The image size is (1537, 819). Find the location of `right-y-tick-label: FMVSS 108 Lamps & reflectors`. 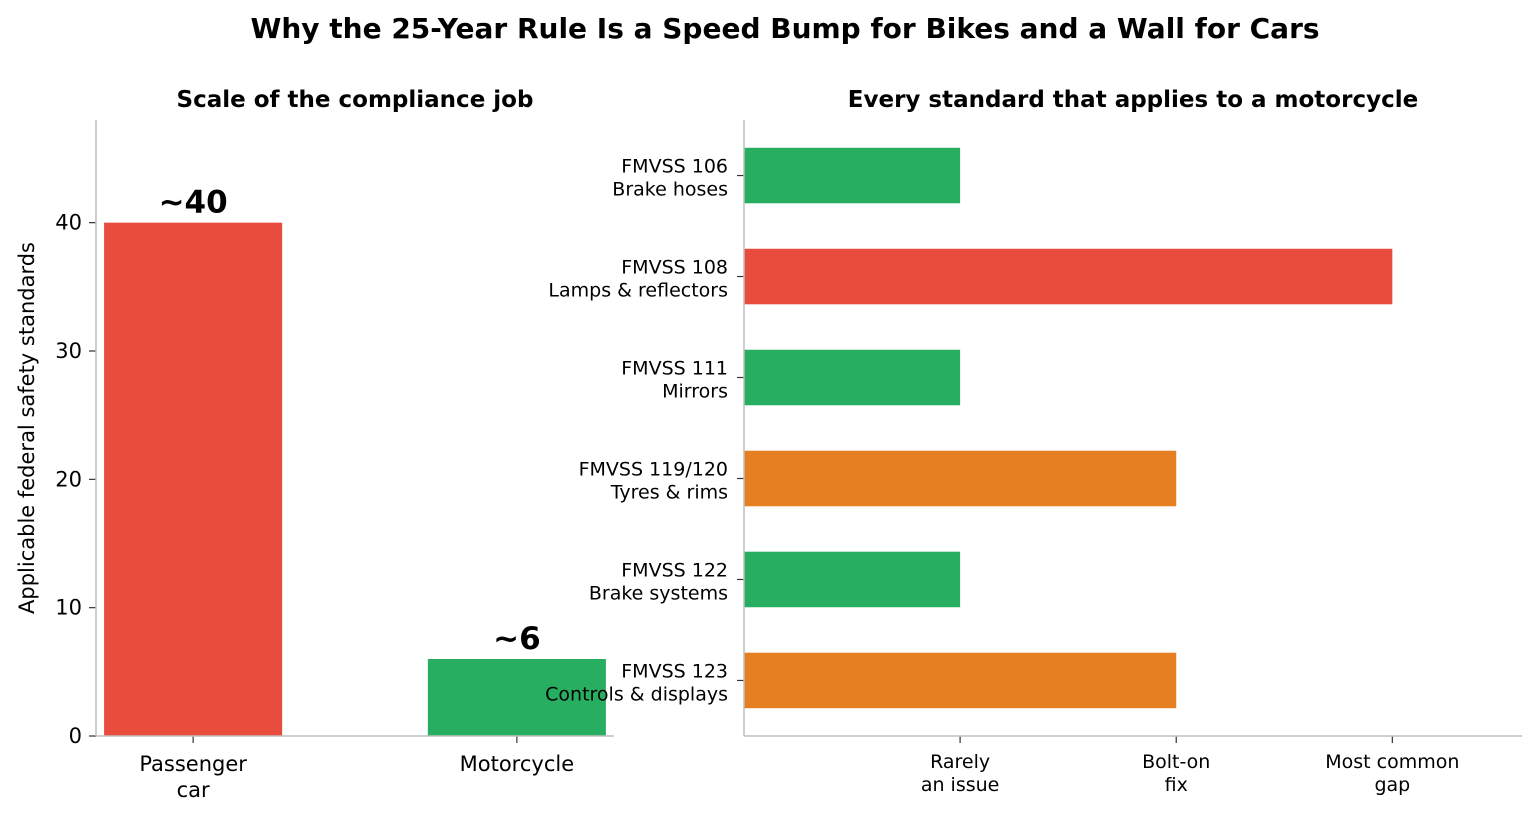

right-y-tick-label: FMVSS 108 Lamps & reflectors is located at coordinates (638, 279).